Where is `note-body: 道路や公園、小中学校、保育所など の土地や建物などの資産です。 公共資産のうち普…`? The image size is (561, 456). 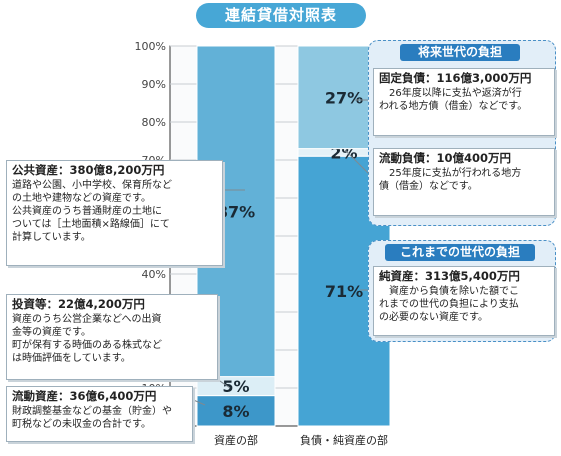 note-body: 道路や公園、小中学校、保育所など の土地や建物などの資産です。 公共資産のうち普… is located at coordinates (92, 211).